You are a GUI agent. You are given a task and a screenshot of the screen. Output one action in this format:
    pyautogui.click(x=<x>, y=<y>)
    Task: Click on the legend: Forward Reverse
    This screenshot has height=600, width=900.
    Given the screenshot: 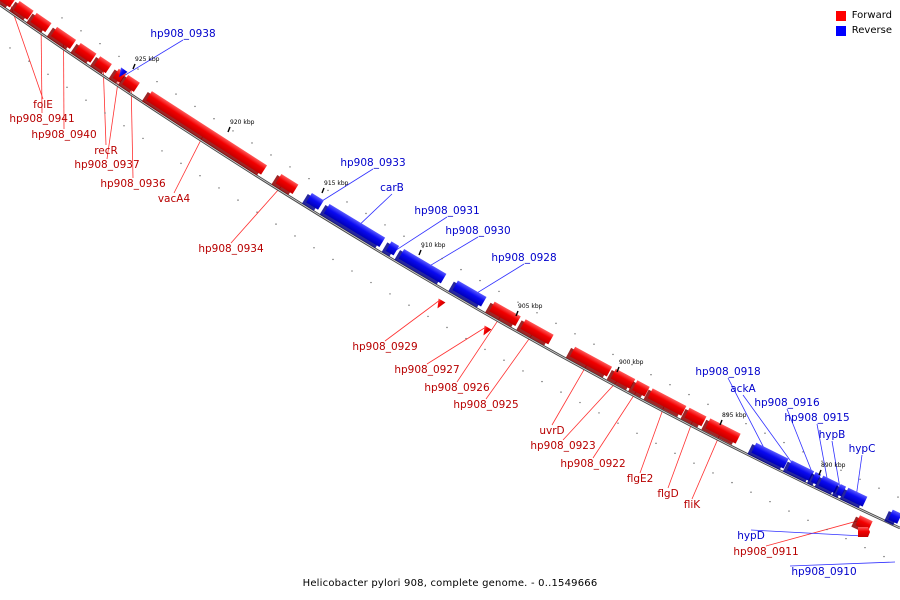 What is the action you would take?
    pyautogui.click(x=863, y=23)
    